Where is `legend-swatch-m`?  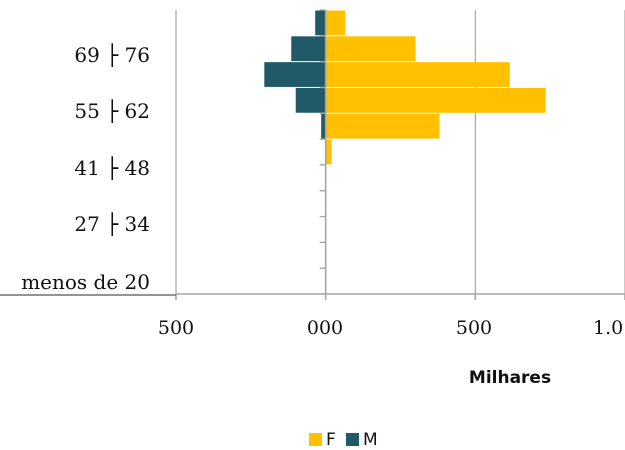 legend-swatch-m is located at coordinates (352, 439).